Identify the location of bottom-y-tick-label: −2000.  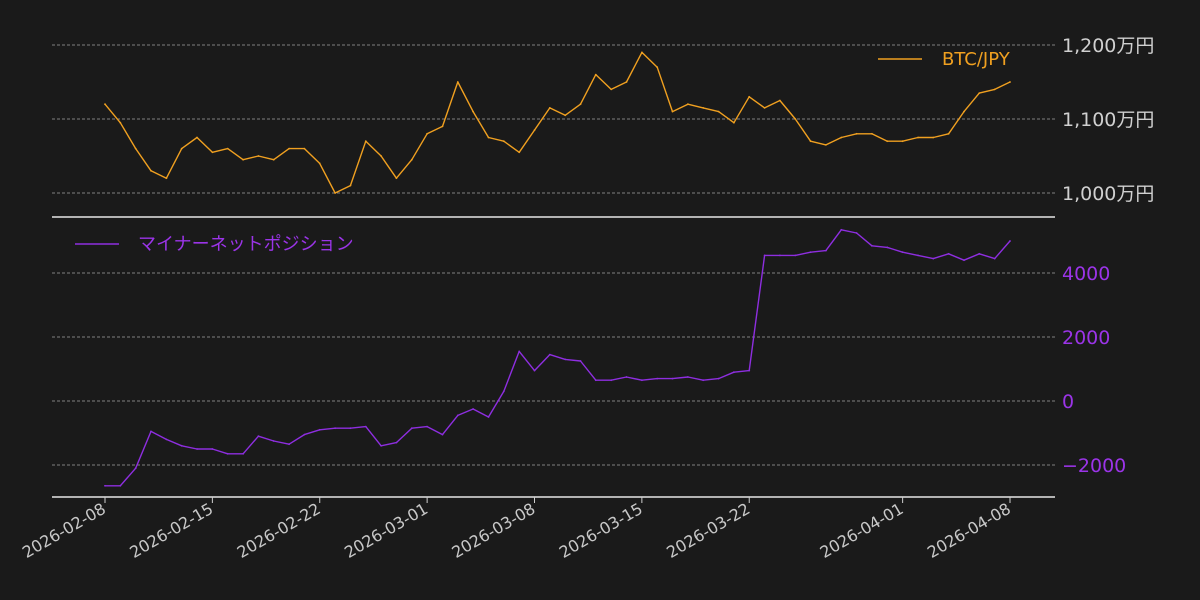
(1094, 466).